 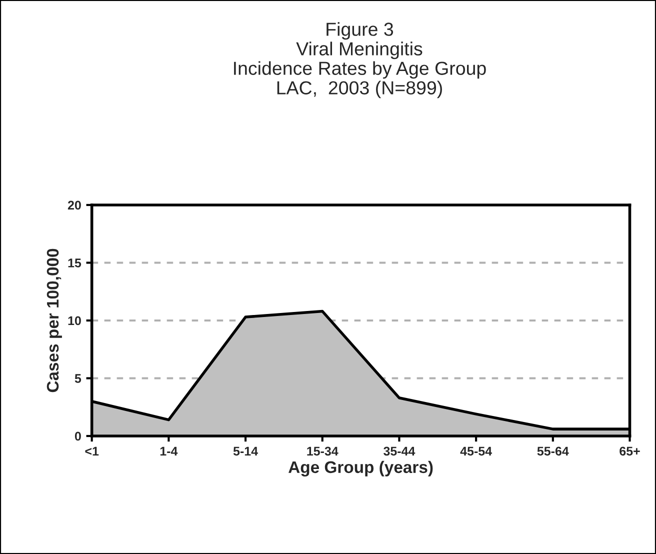 What do you see at coordinates (169, 451) in the screenshot?
I see `x-tick-label: 1-4` at bounding box center [169, 451].